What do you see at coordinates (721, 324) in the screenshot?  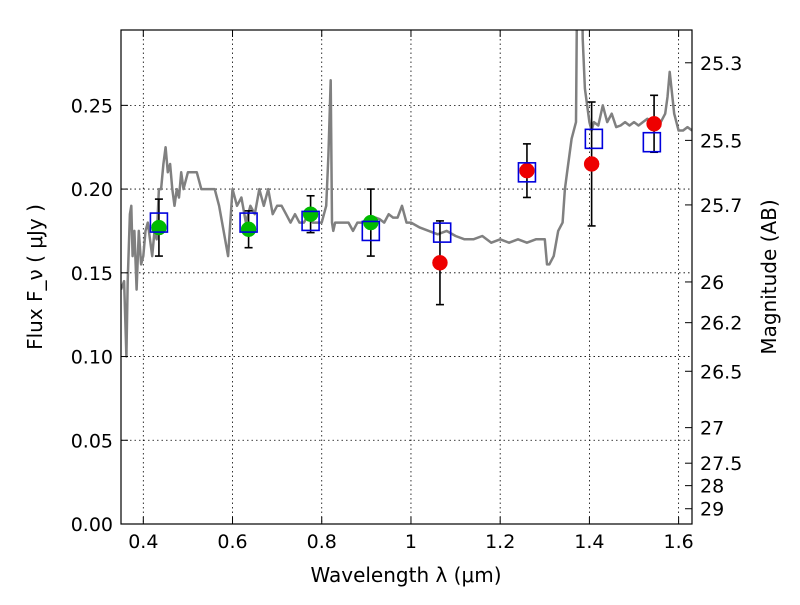 I see `right-tick-label: 26.2` at bounding box center [721, 324].